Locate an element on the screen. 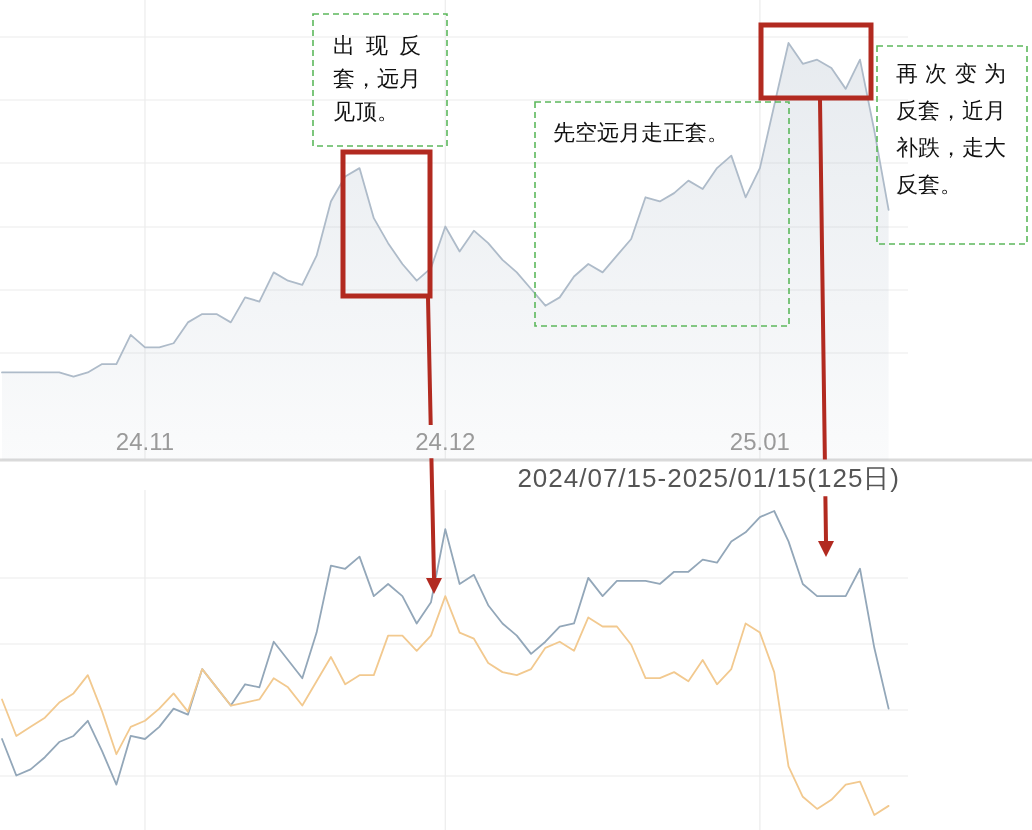 This screenshot has width=1032, height=830. annotation: 补跌，走大 is located at coordinates (951, 147).